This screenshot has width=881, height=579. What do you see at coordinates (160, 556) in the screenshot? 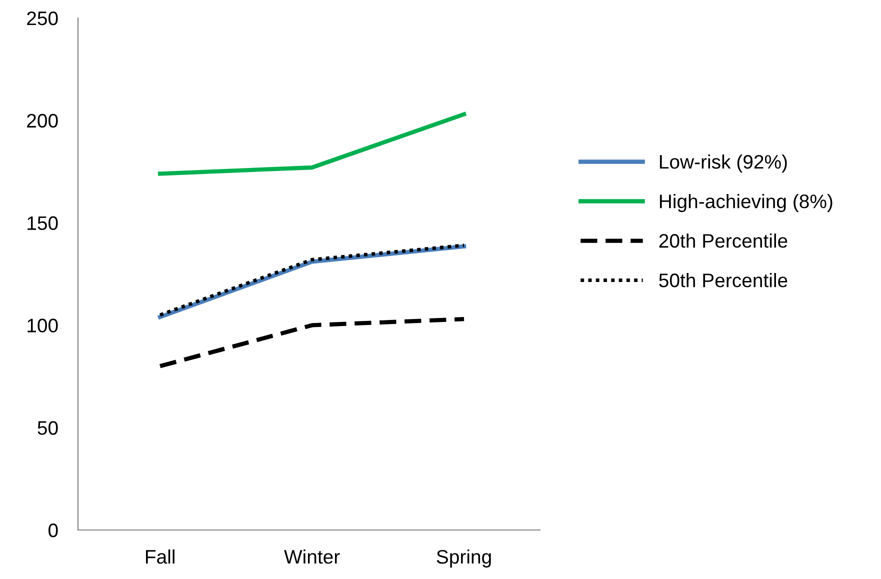
I see `x-tick-label: Fall` at bounding box center [160, 556].